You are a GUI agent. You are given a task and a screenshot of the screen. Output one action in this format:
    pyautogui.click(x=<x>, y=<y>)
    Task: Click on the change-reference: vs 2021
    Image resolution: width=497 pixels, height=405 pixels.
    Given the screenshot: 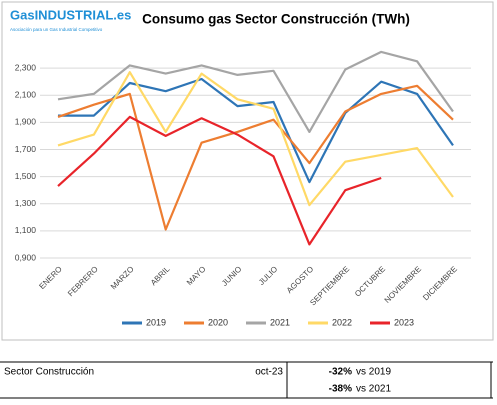 What is the action you would take?
    pyautogui.click(x=373, y=389)
    